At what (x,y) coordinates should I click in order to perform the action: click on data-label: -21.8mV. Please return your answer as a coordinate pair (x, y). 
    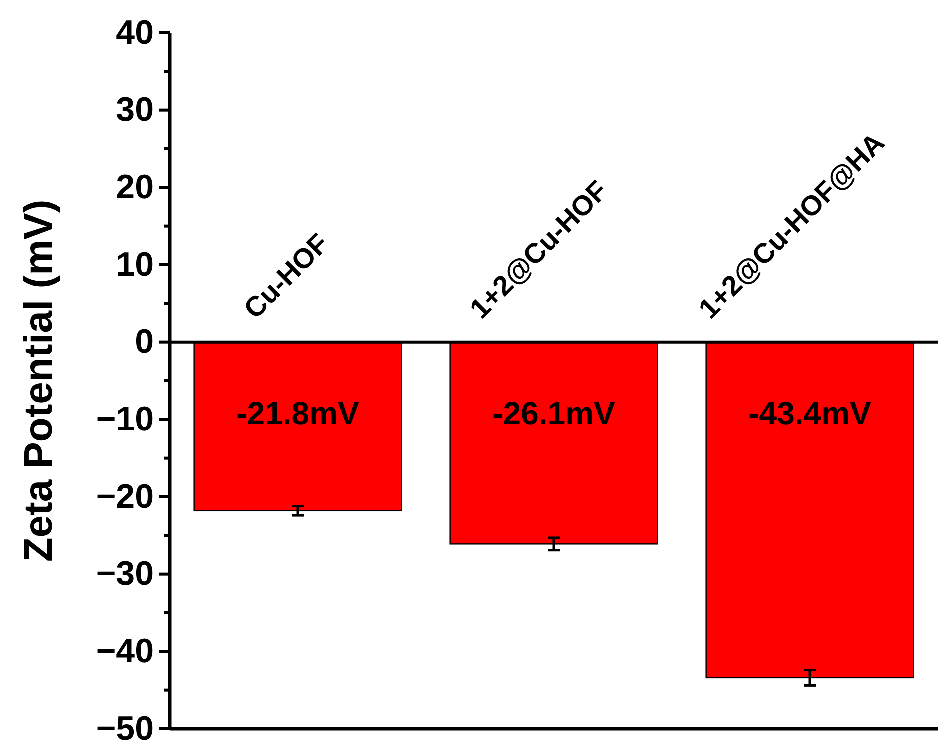
    Looking at the image, I should click on (298, 413).